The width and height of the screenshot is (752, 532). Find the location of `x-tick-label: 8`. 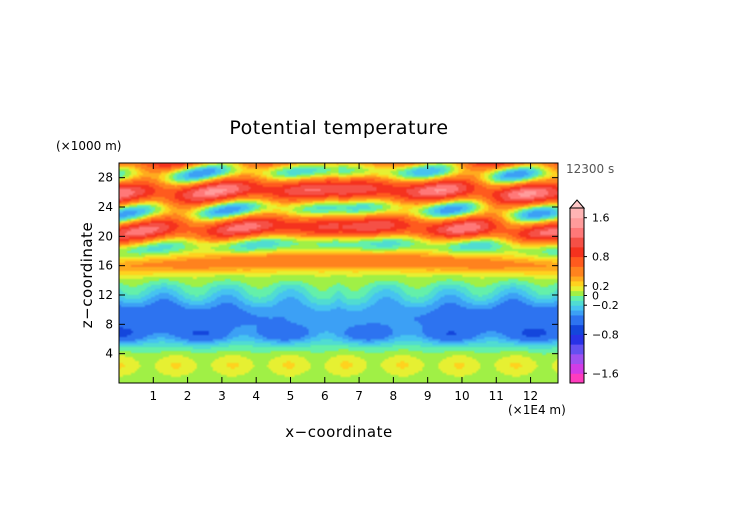

x-tick-label: 8 is located at coordinates (394, 396).